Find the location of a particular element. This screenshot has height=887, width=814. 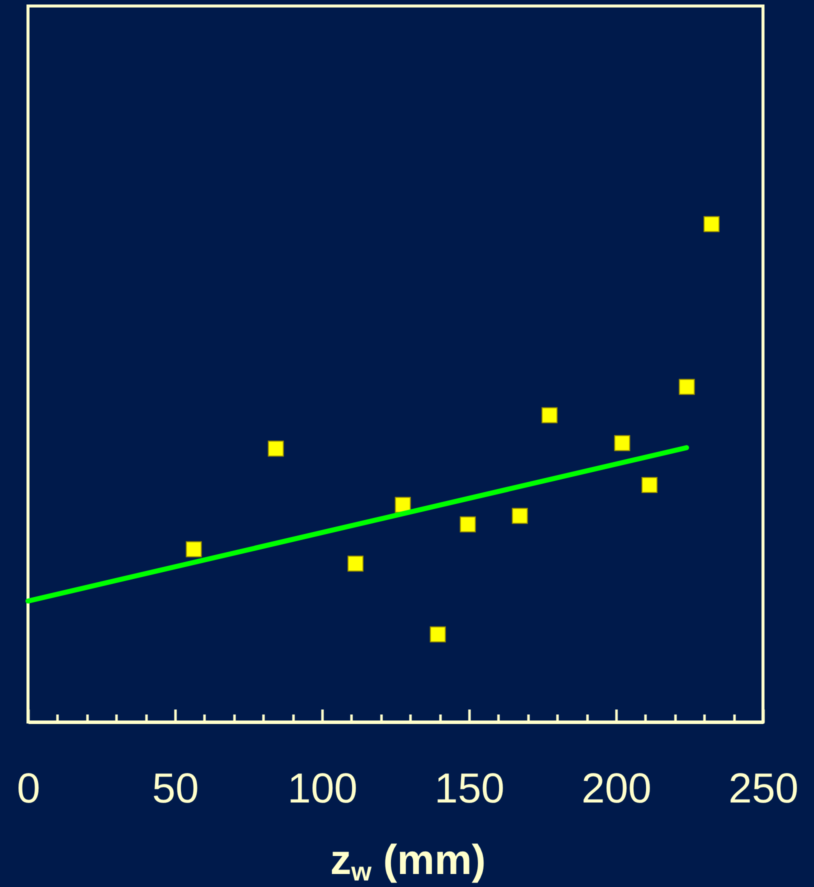

x-tick-label: 150 is located at coordinates (469, 788).